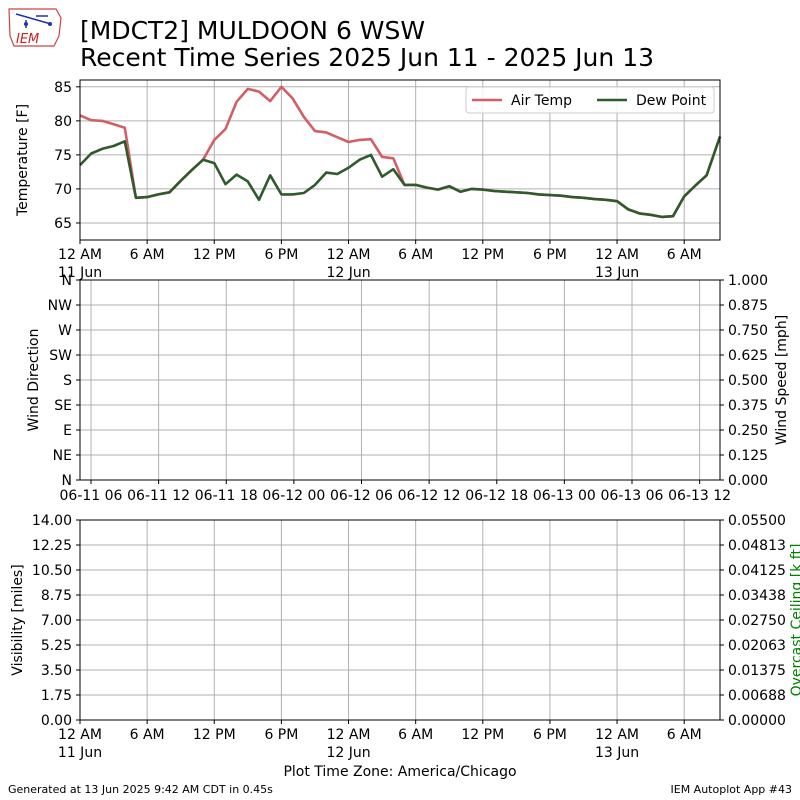 The height and width of the screenshot is (800, 800). What do you see at coordinates (782, 380) in the screenshot?
I see `y-axis-label-right: Wind Speed [mph]` at bounding box center [782, 380].